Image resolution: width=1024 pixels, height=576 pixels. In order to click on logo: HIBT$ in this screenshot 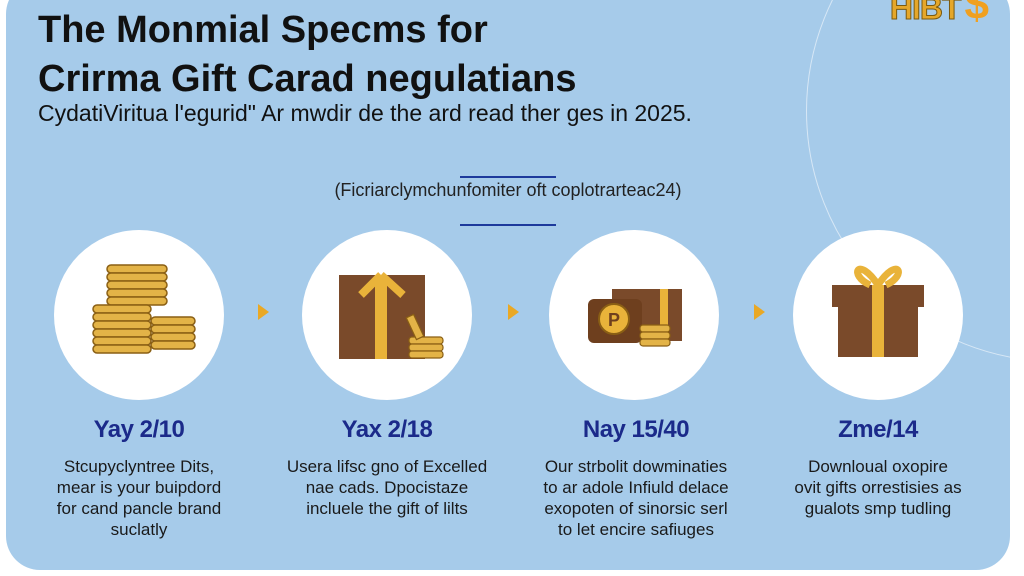, I will do `click(939, 15)`.